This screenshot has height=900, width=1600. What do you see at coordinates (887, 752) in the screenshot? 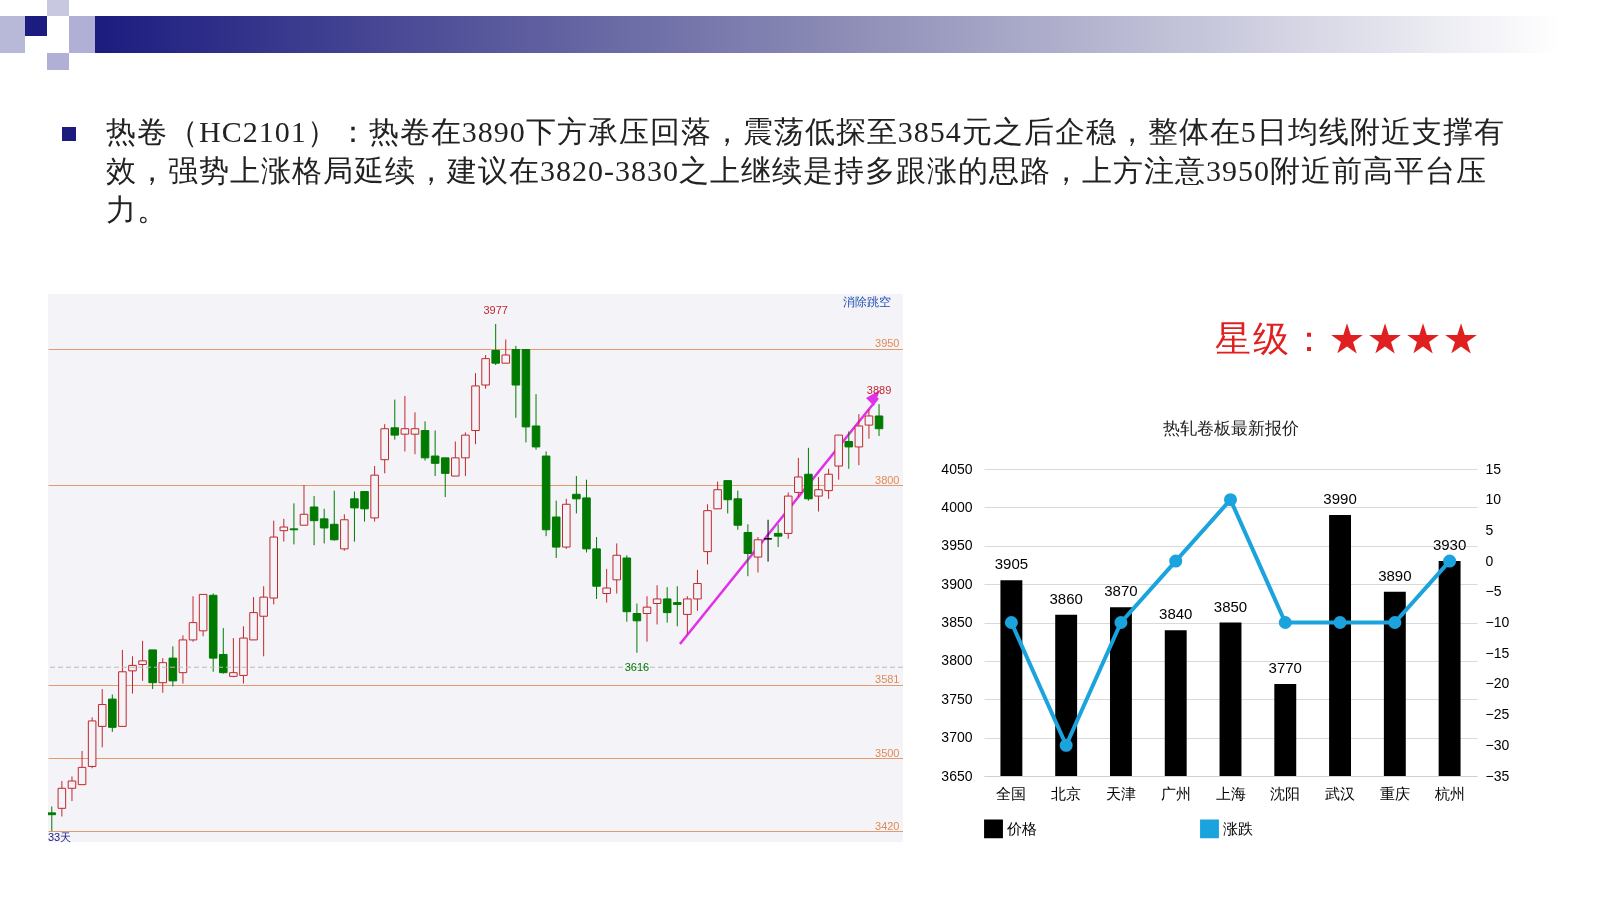
I see `y-tick-label: 3500` at bounding box center [887, 752].